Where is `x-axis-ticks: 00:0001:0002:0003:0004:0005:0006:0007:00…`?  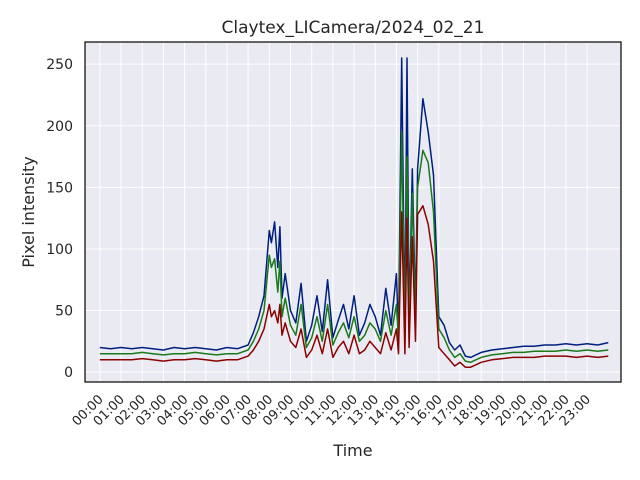
x-axis-ticks: 00:0001:0002:0003:0004:0005:0006:0007:00… is located at coordinates (332, 410).